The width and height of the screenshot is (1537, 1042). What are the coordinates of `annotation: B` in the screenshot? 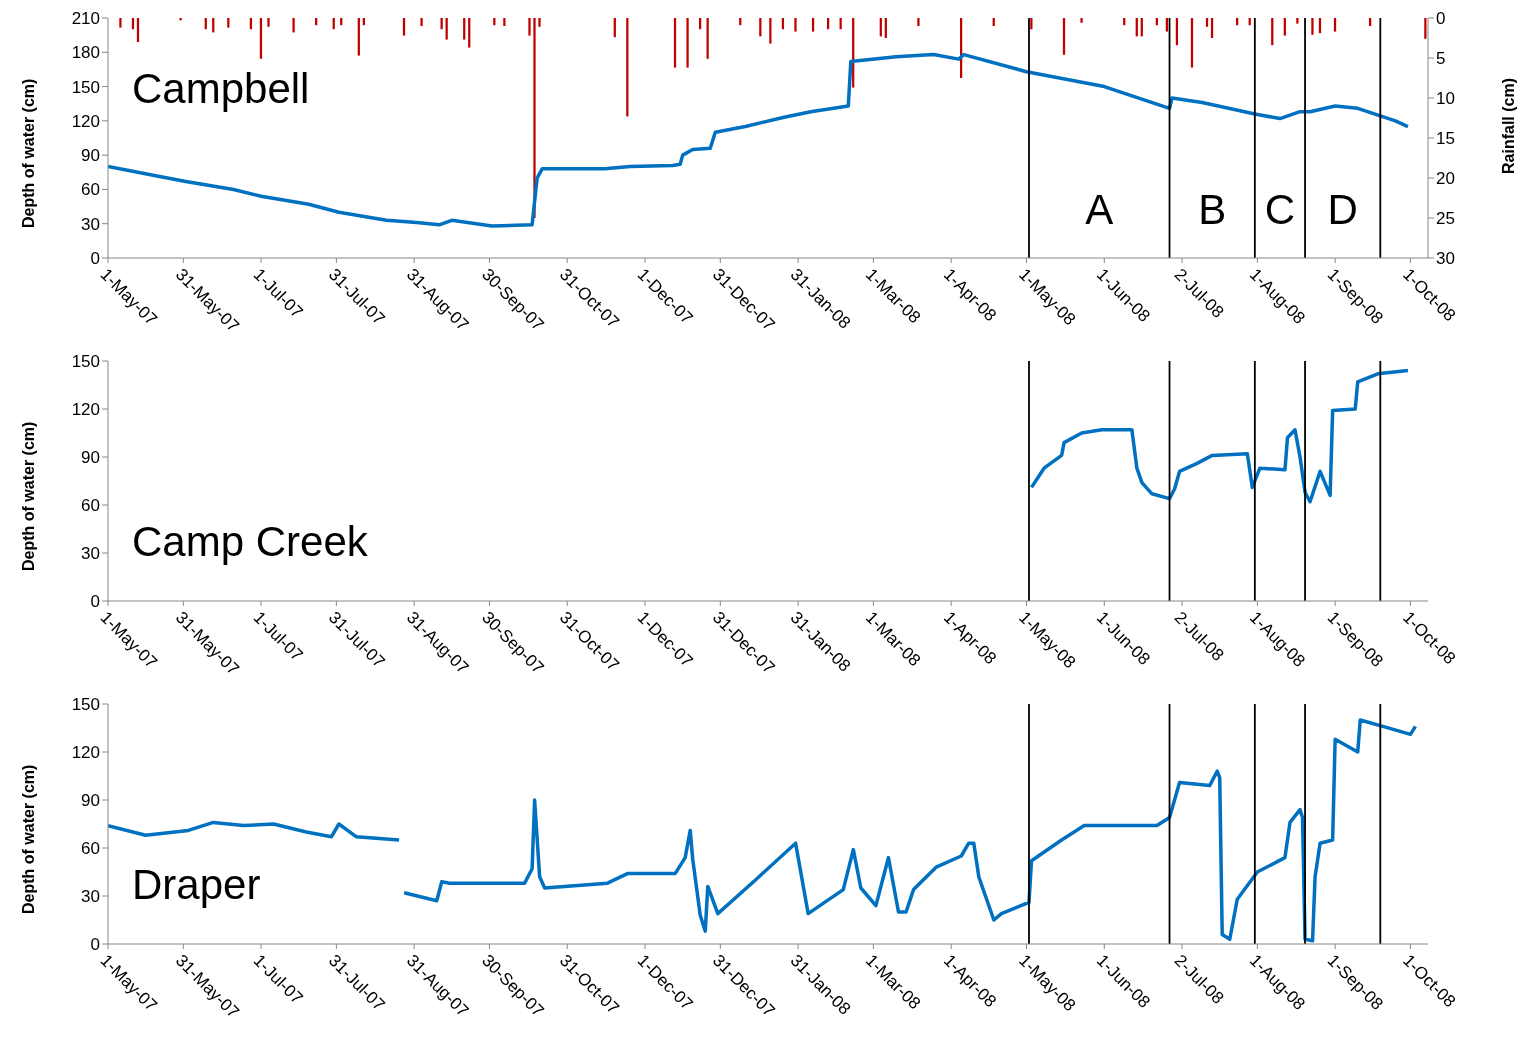 It's located at (1212, 209).